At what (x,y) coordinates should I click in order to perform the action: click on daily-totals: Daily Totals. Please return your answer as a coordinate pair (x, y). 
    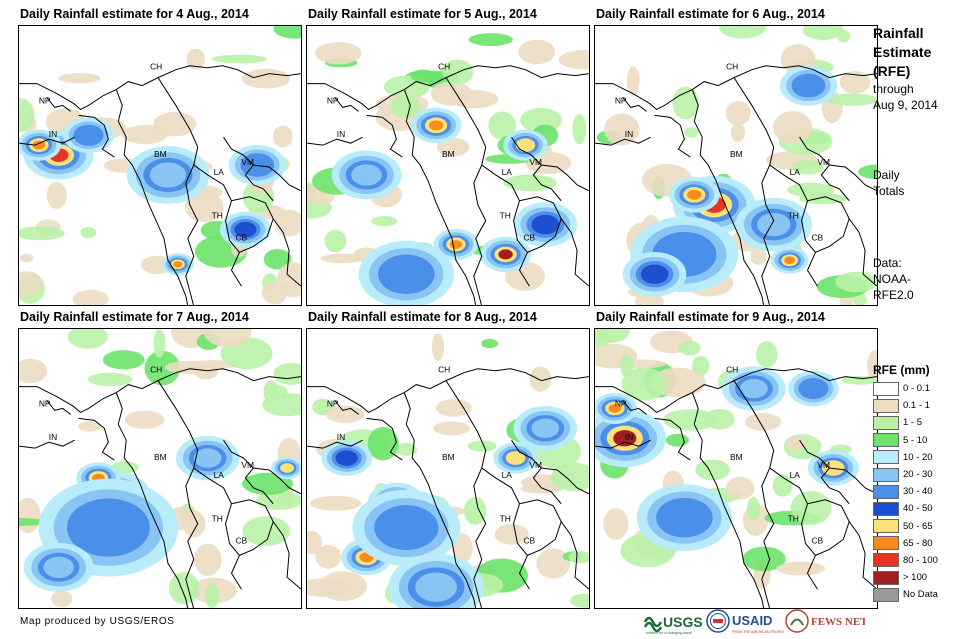
    Looking at the image, I should click on (920, 183).